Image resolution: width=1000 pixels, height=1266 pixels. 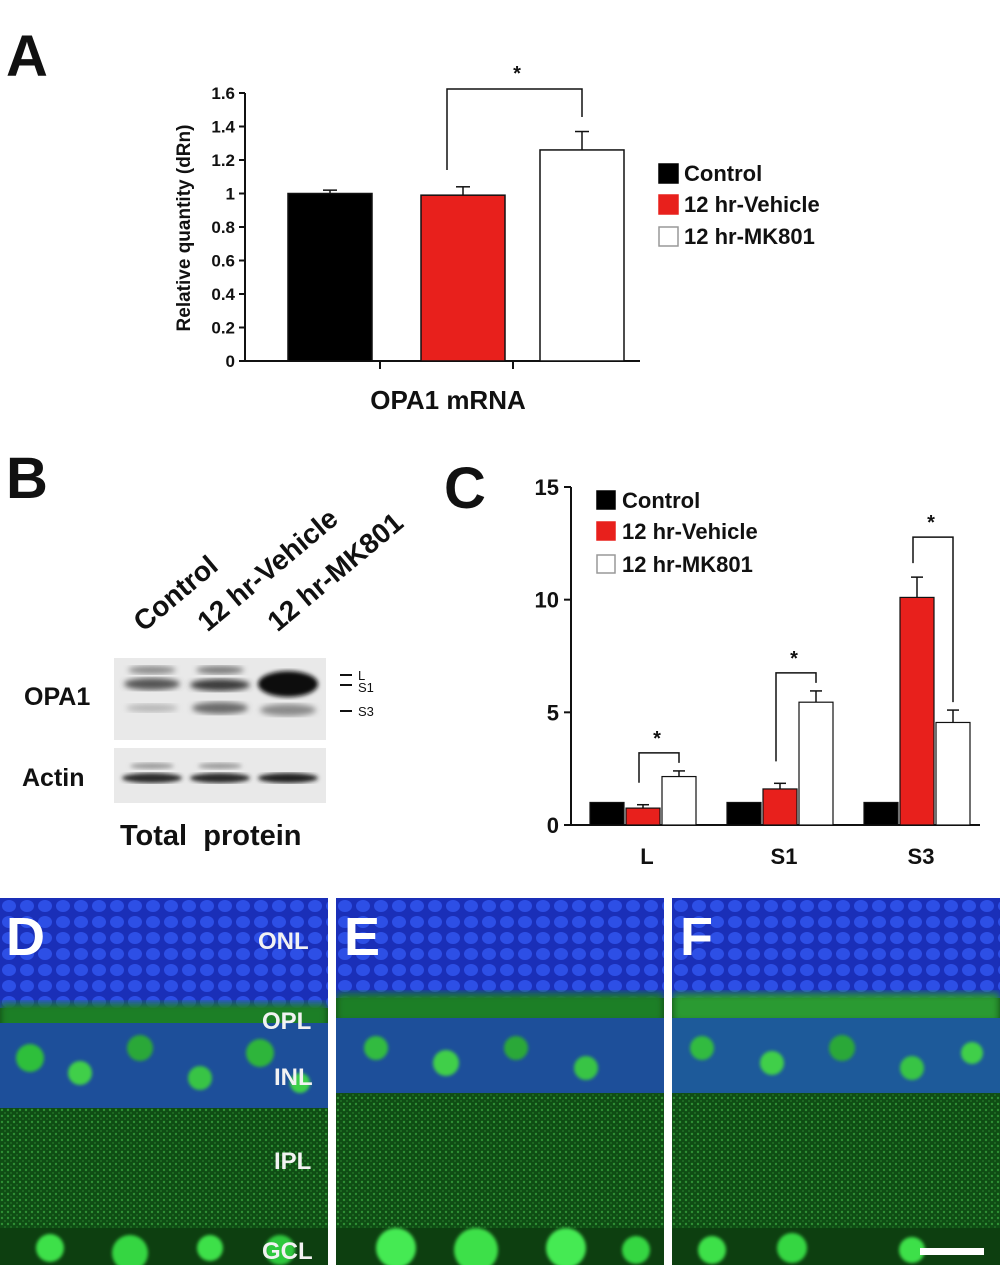 What do you see at coordinates (293, 1161) in the screenshot?
I see `layer-label-ipl: IPL` at bounding box center [293, 1161].